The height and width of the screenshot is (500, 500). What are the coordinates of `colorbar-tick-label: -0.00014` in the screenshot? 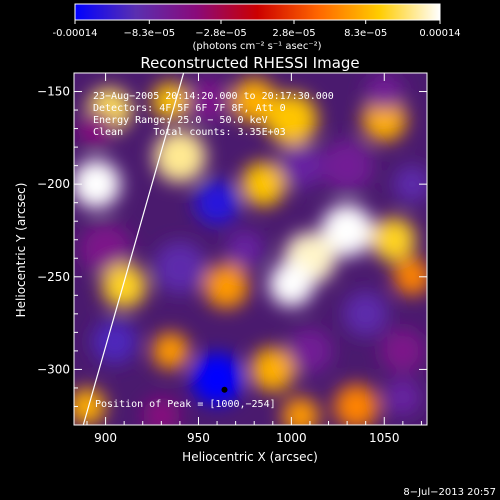 It's located at (75, 33).